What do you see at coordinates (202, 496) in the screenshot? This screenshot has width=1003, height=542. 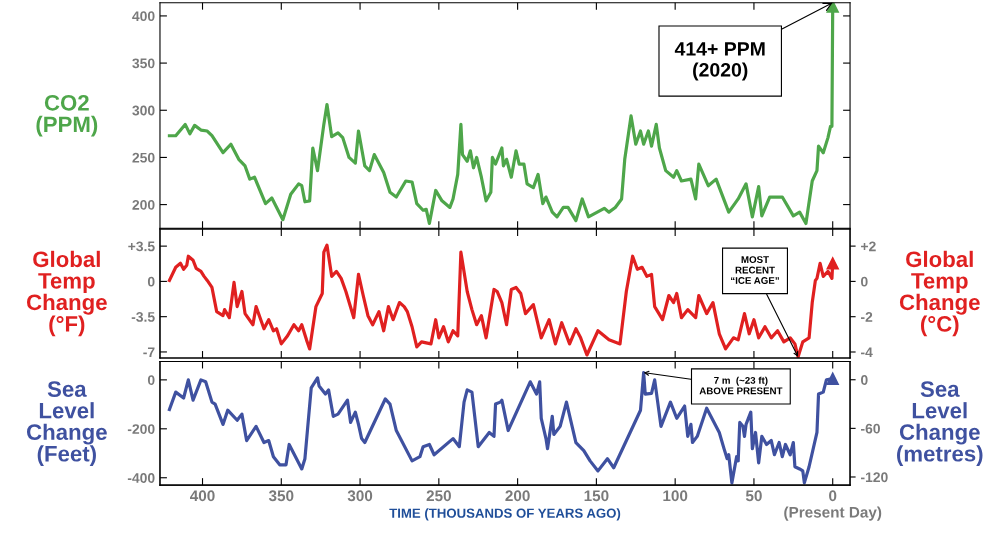 I see `x-tick-label: 400` at bounding box center [202, 496].